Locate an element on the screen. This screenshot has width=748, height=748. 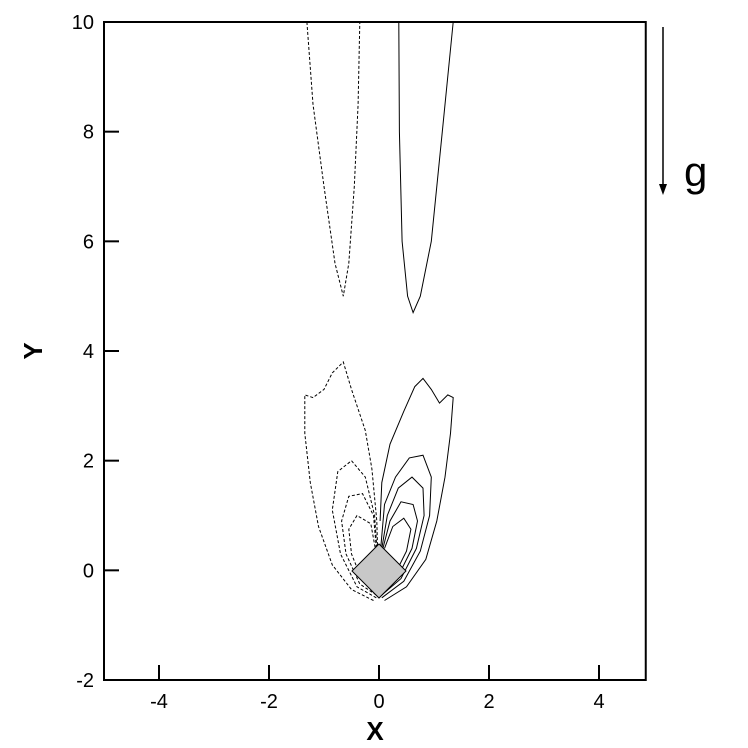
gravity-arrow-head is located at coordinates (663, 189).